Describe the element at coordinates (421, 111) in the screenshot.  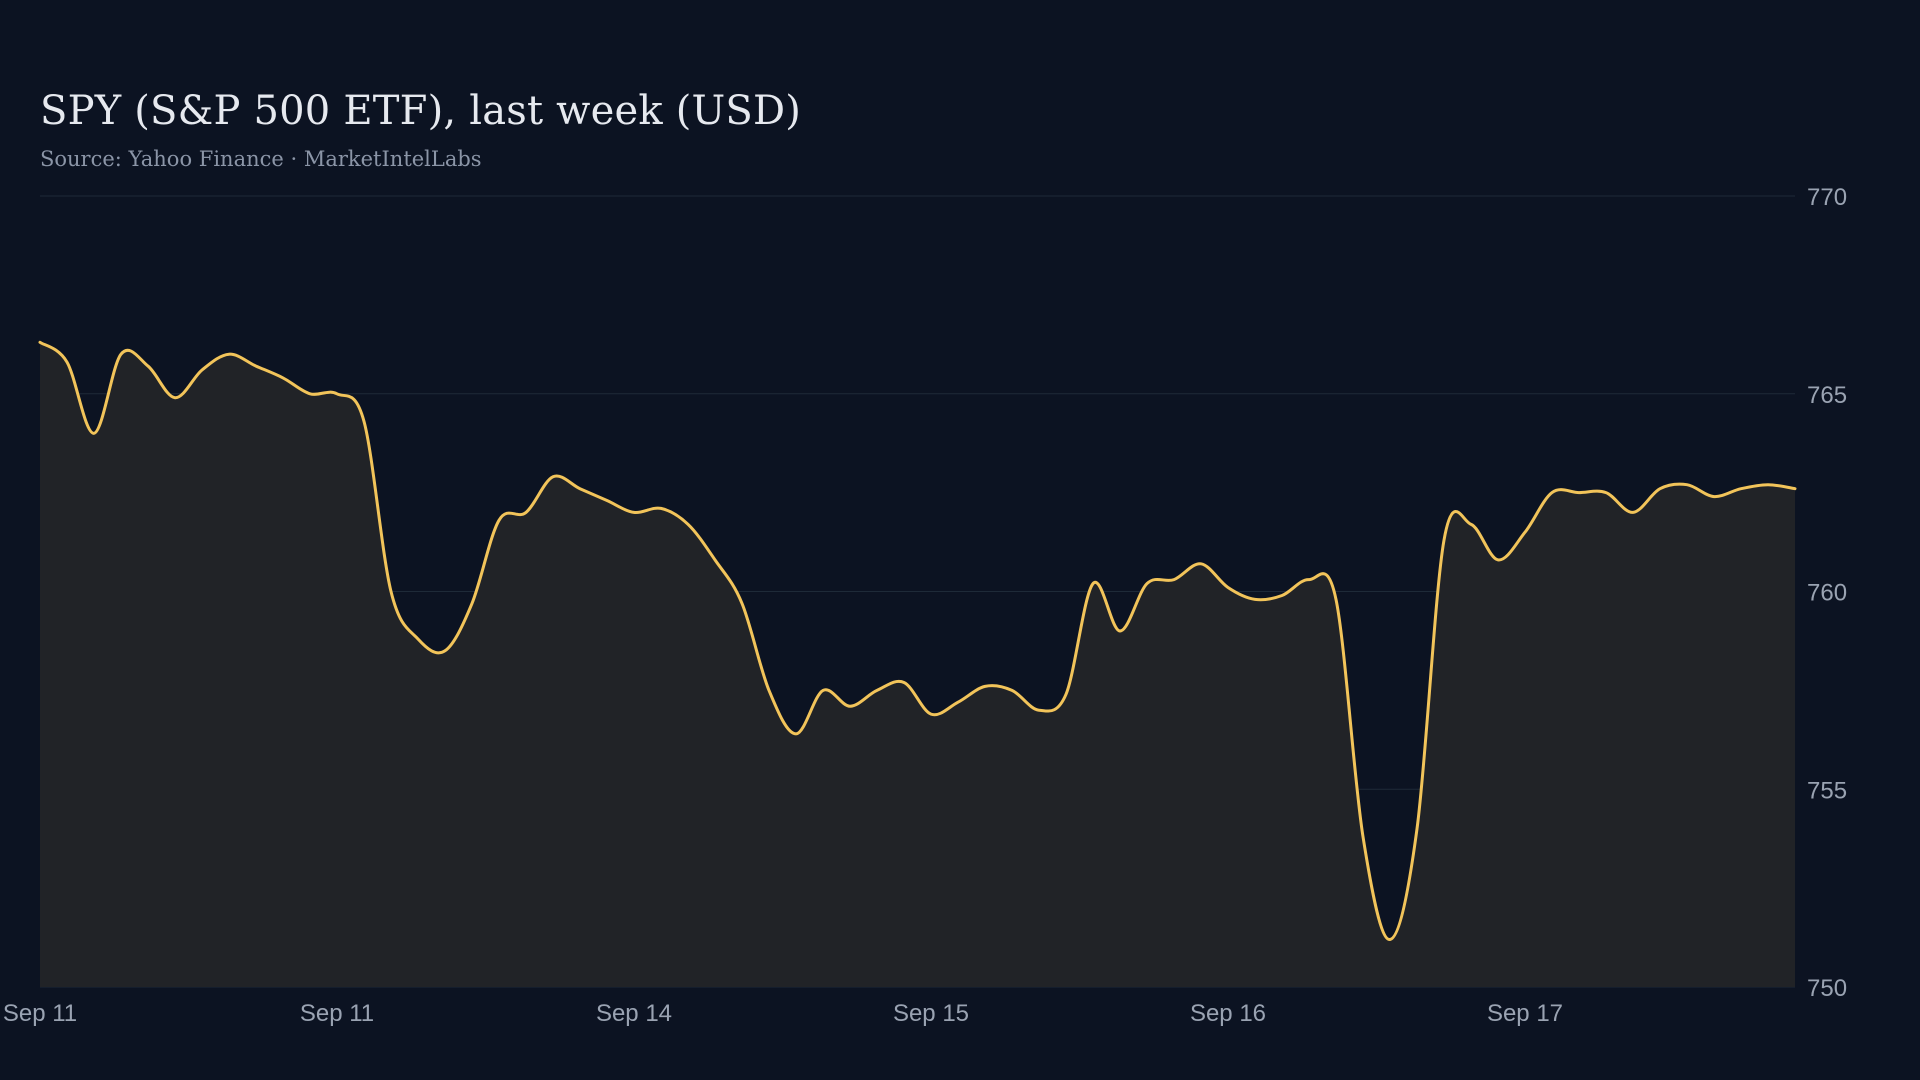
I see `chart-title: SPY (S&P 500 ETF), last week (USD)` at that location.